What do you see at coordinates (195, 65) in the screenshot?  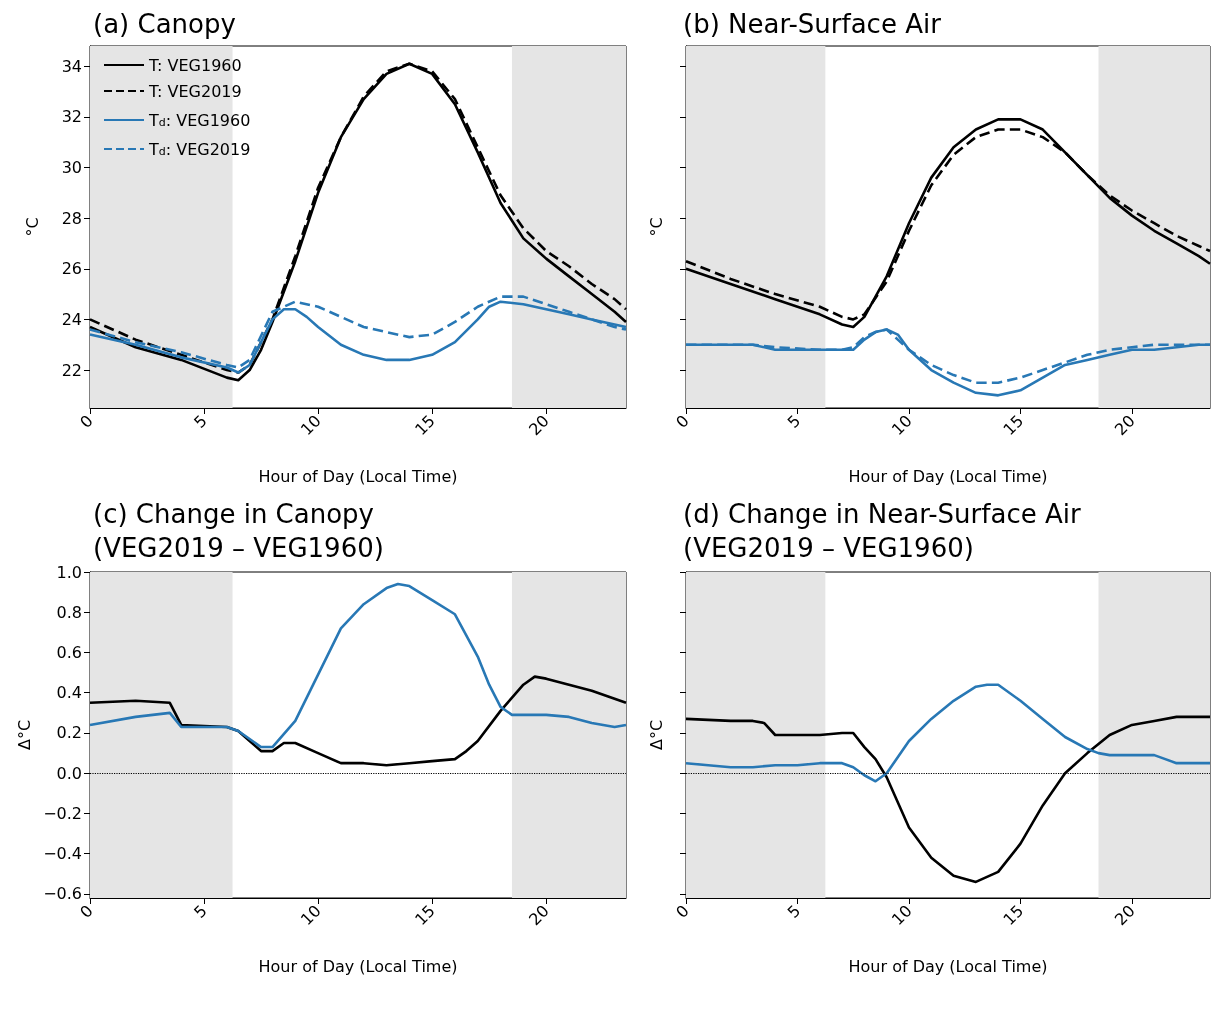 I see `legend-label: T: VEG1960` at bounding box center [195, 65].